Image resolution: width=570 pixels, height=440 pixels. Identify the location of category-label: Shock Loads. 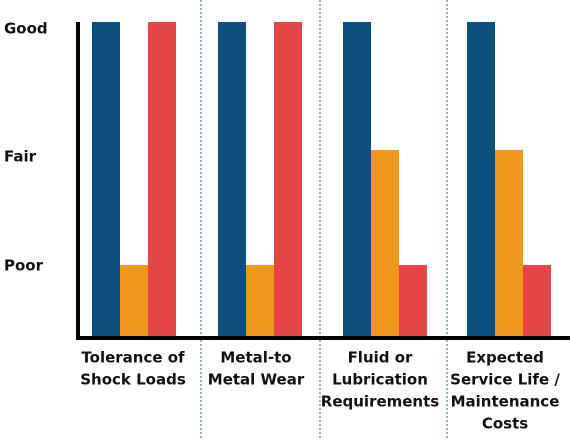
(133, 380).